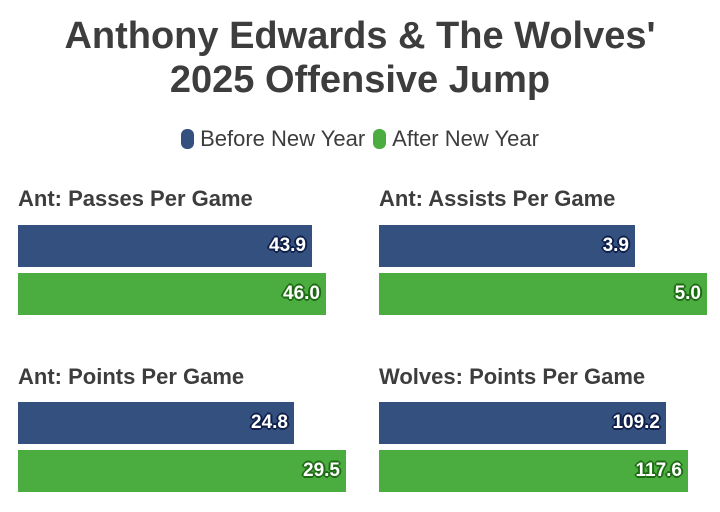 The width and height of the screenshot is (720, 512). I want to click on panel-title-passes: Ant: Passes Per Game, so click(135, 198).